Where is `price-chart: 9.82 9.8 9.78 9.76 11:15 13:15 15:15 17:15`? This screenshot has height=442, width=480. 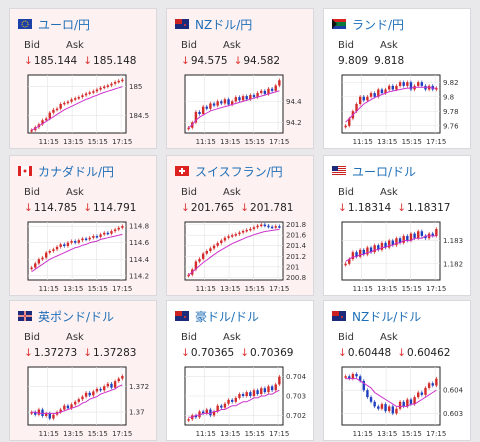
price-chart: 9.82 9.8 9.78 9.76 11:15 13:15 15:15 17:15 is located at coordinates (399, 109).